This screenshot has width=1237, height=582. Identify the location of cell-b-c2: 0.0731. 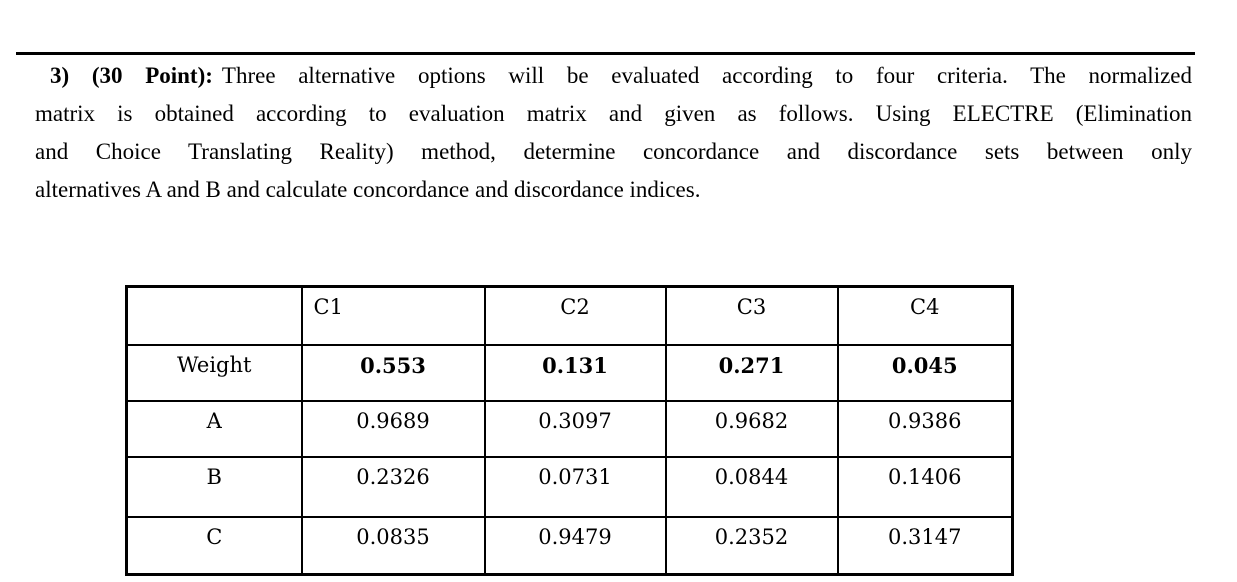
(575, 486).